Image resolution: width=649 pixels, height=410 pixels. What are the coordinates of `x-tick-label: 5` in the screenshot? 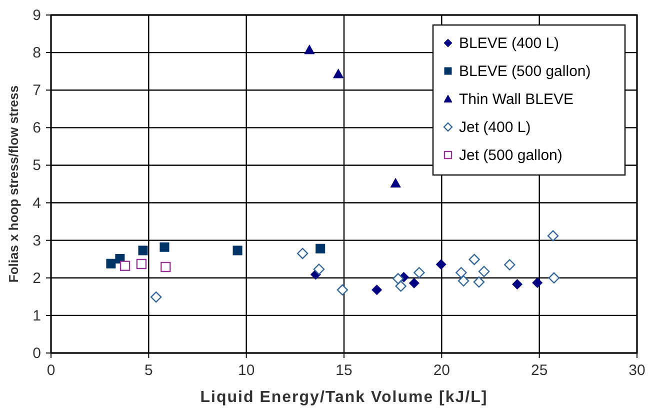 It's located at (148, 370).